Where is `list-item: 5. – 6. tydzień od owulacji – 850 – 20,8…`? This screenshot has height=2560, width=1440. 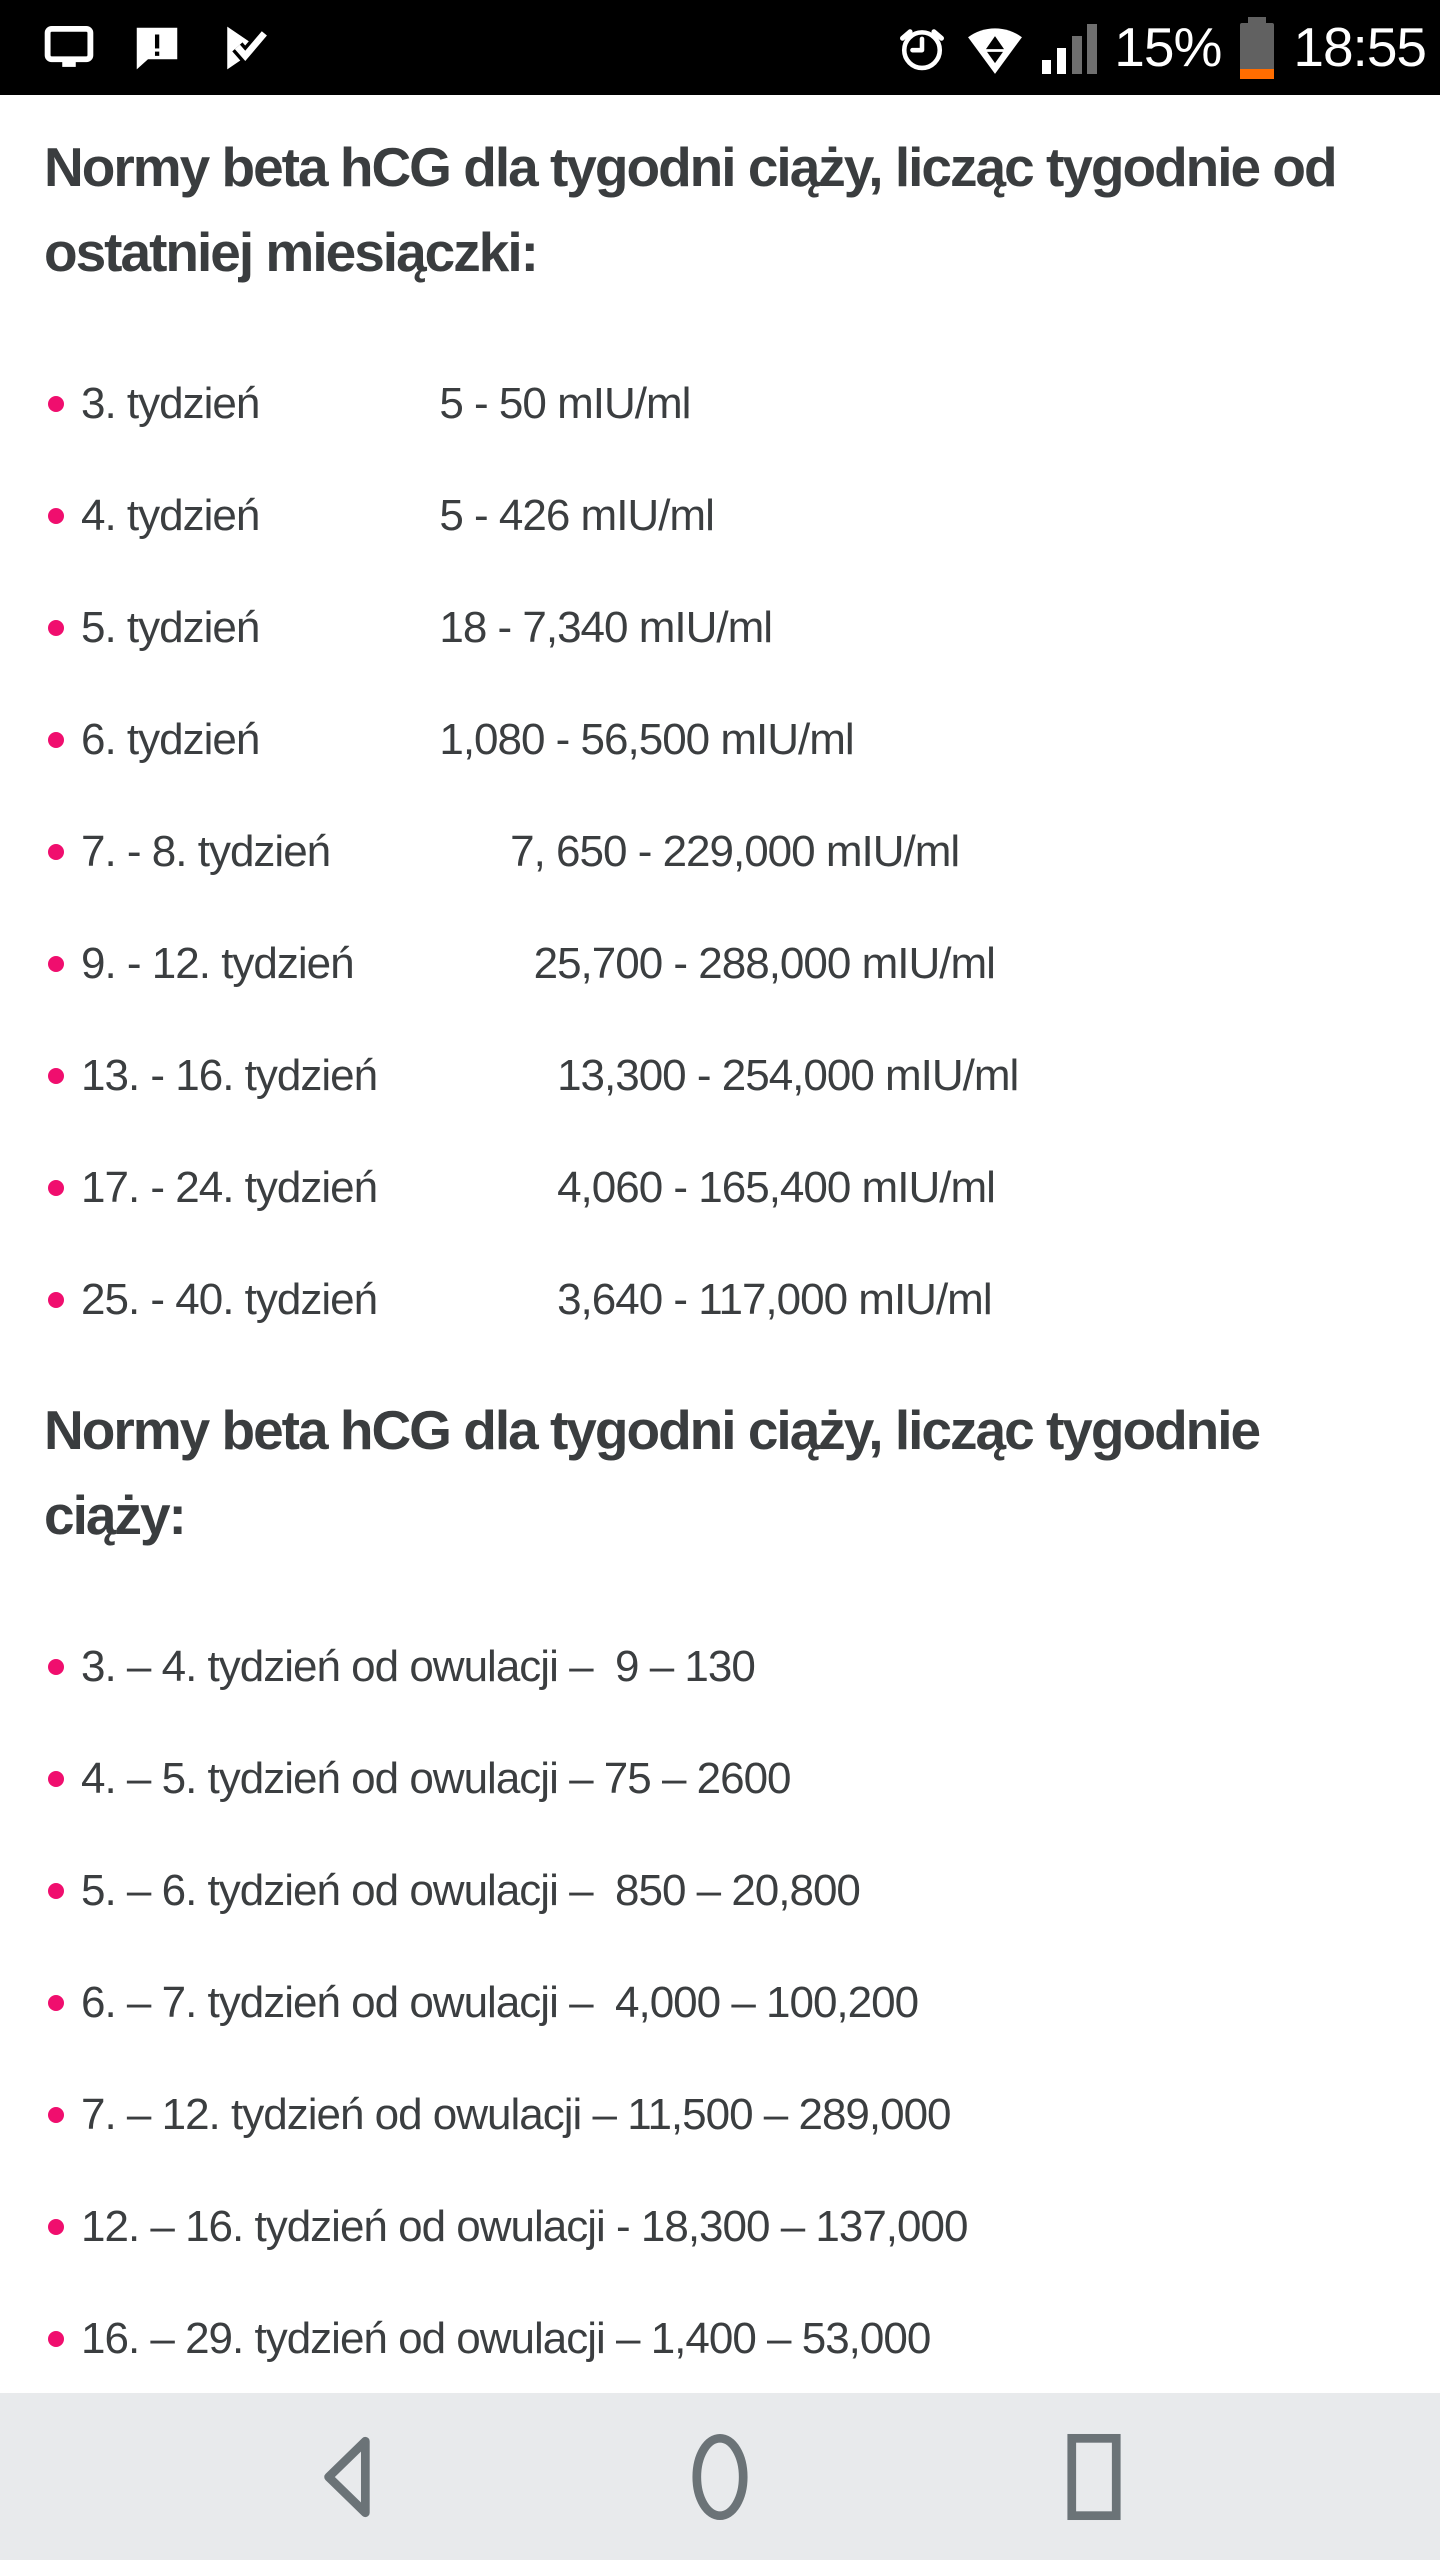 list-item: 5. – 6. tydzień od owulacji – 850 – 20,8… is located at coordinates (719, 1891).